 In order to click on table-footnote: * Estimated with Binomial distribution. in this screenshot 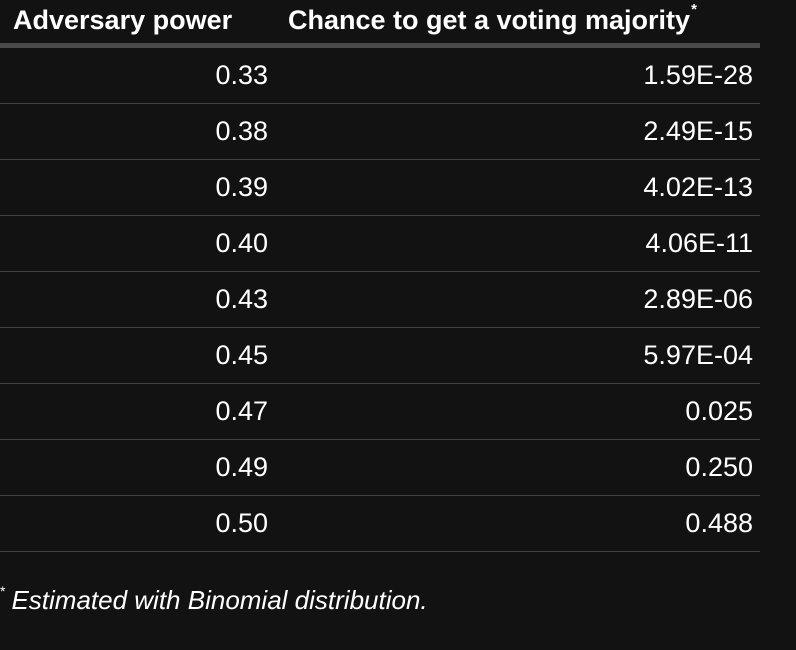, I will do `click(214, 599)`.